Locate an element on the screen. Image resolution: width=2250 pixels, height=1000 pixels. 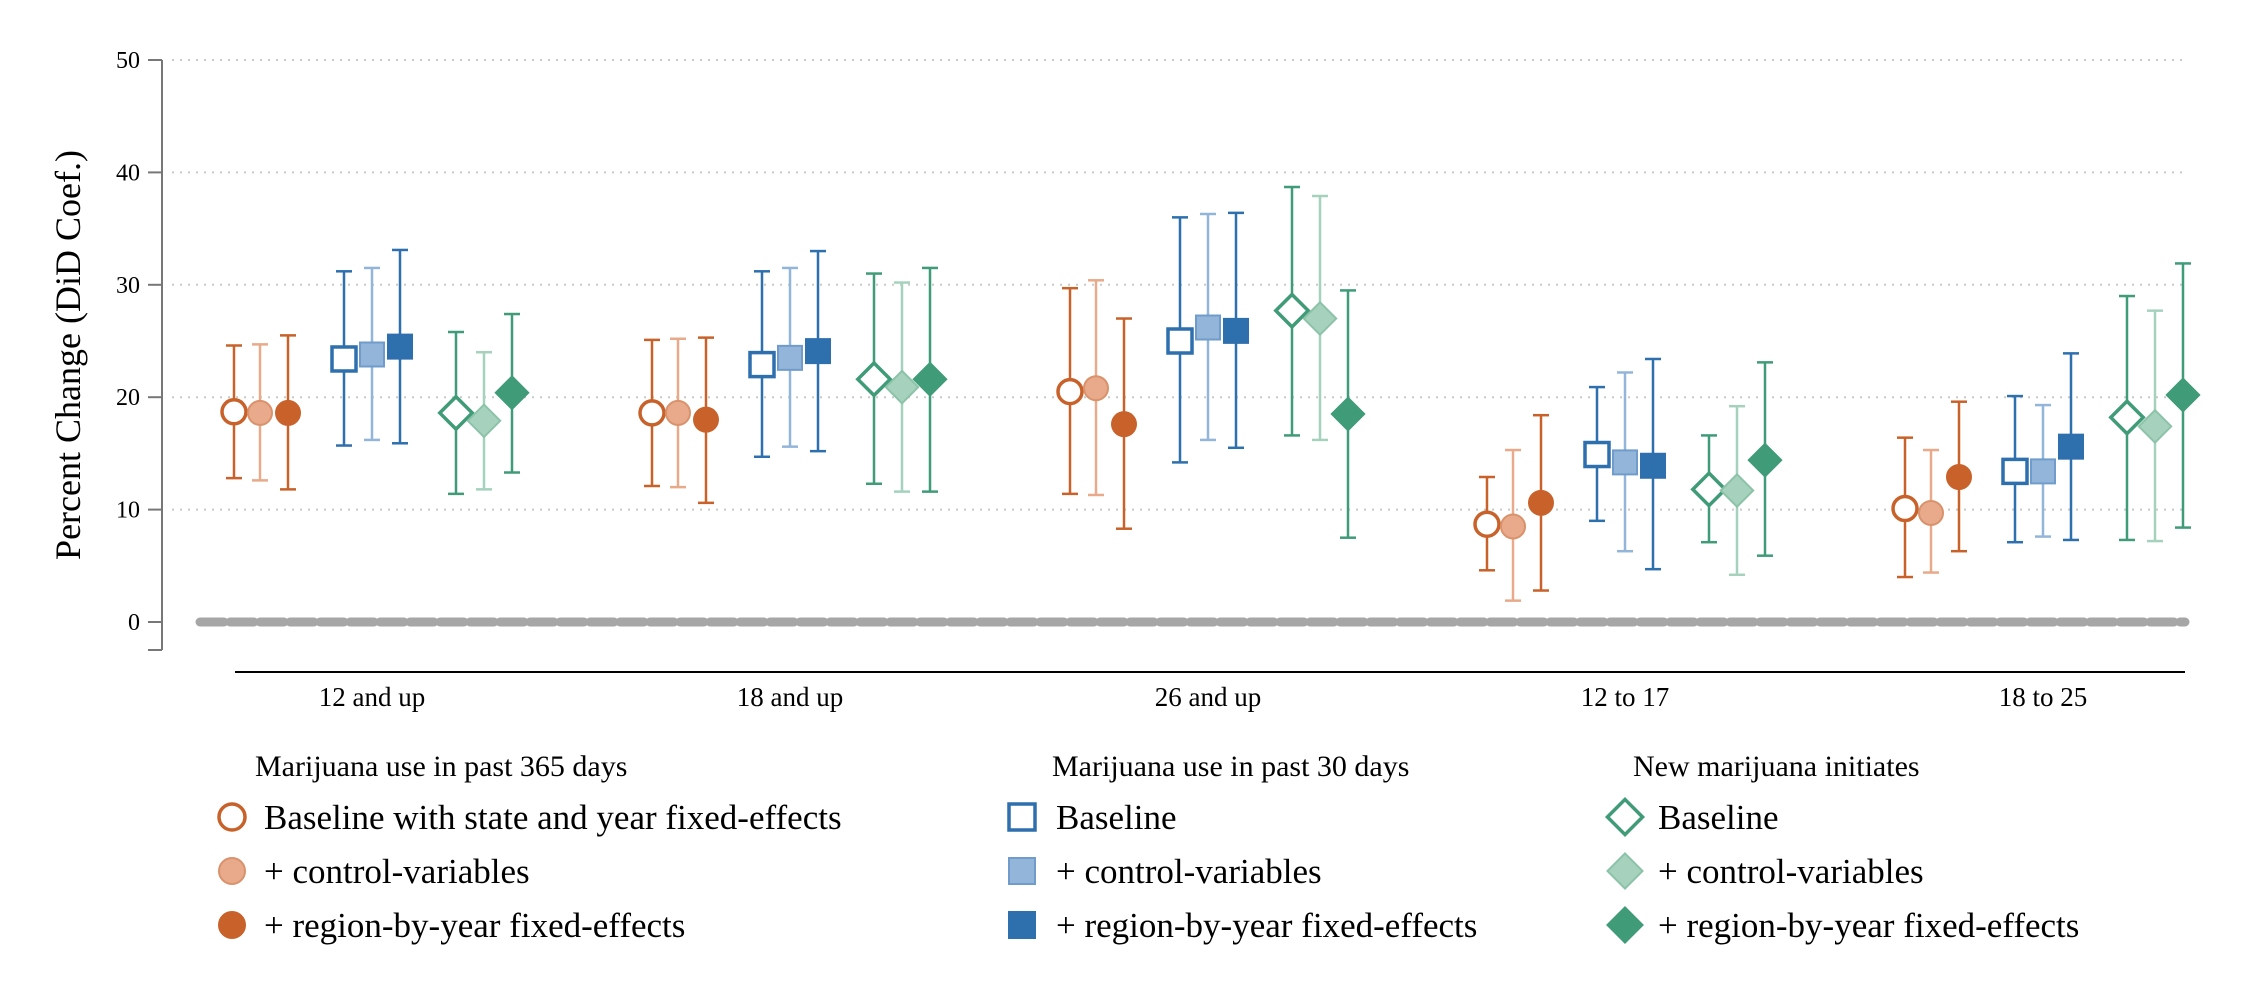
y-tick-label: 30 is located at coordinates (128, 286).